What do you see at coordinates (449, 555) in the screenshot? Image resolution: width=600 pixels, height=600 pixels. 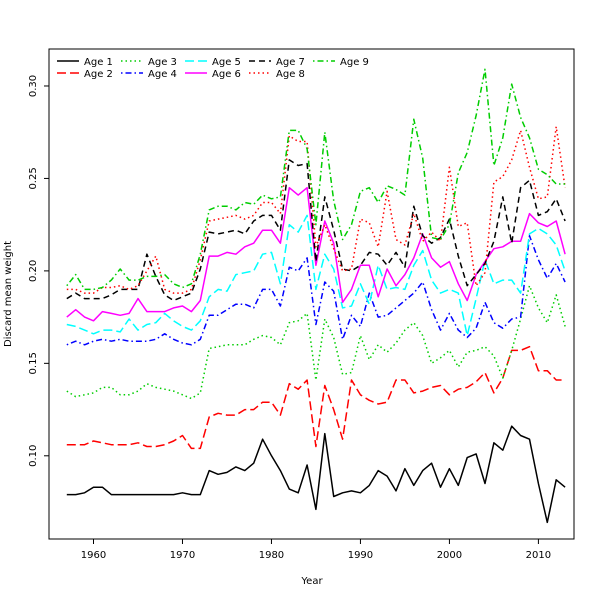 I see `x-tick-label: 2000` at bounding box center [449, 555].